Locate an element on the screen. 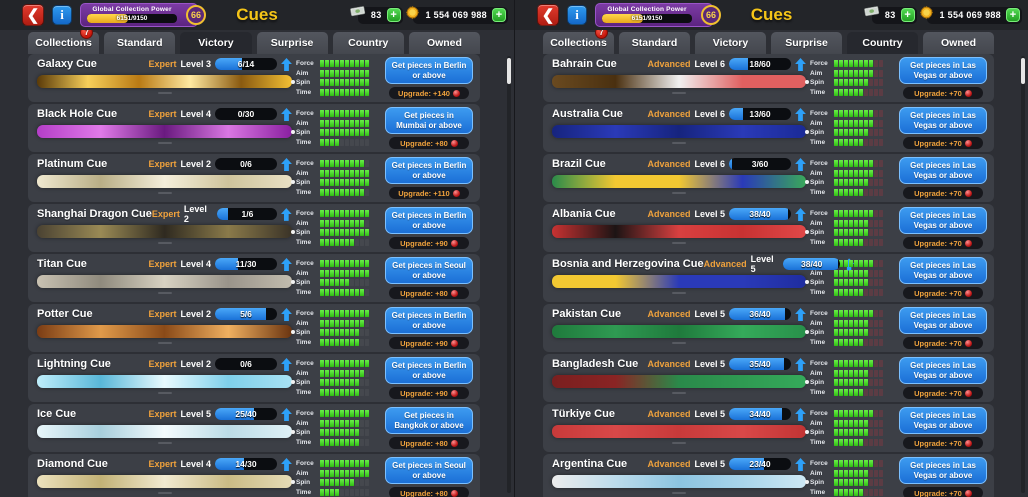 The image size is (1028, 497). upgrade-button: Upgrade: +140 is located at coordinates (429, 93).